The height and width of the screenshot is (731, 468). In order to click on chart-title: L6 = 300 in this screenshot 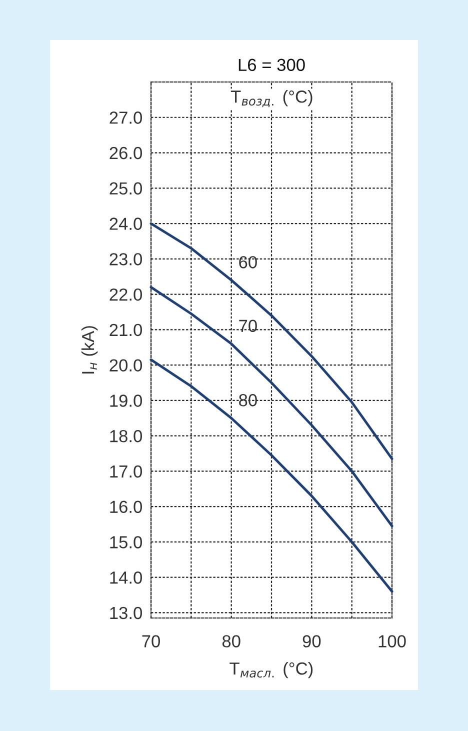, I will do `click(271, 65)`.